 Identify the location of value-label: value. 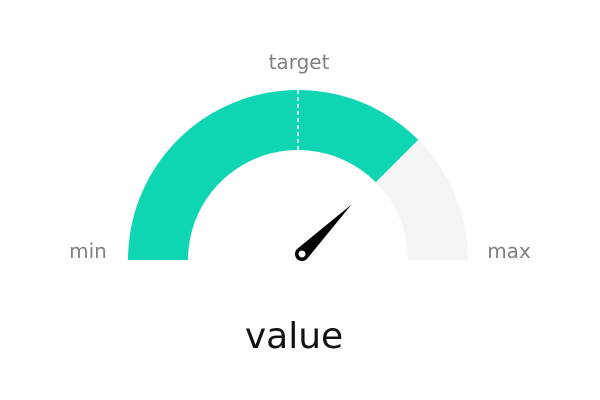
(294, 336).